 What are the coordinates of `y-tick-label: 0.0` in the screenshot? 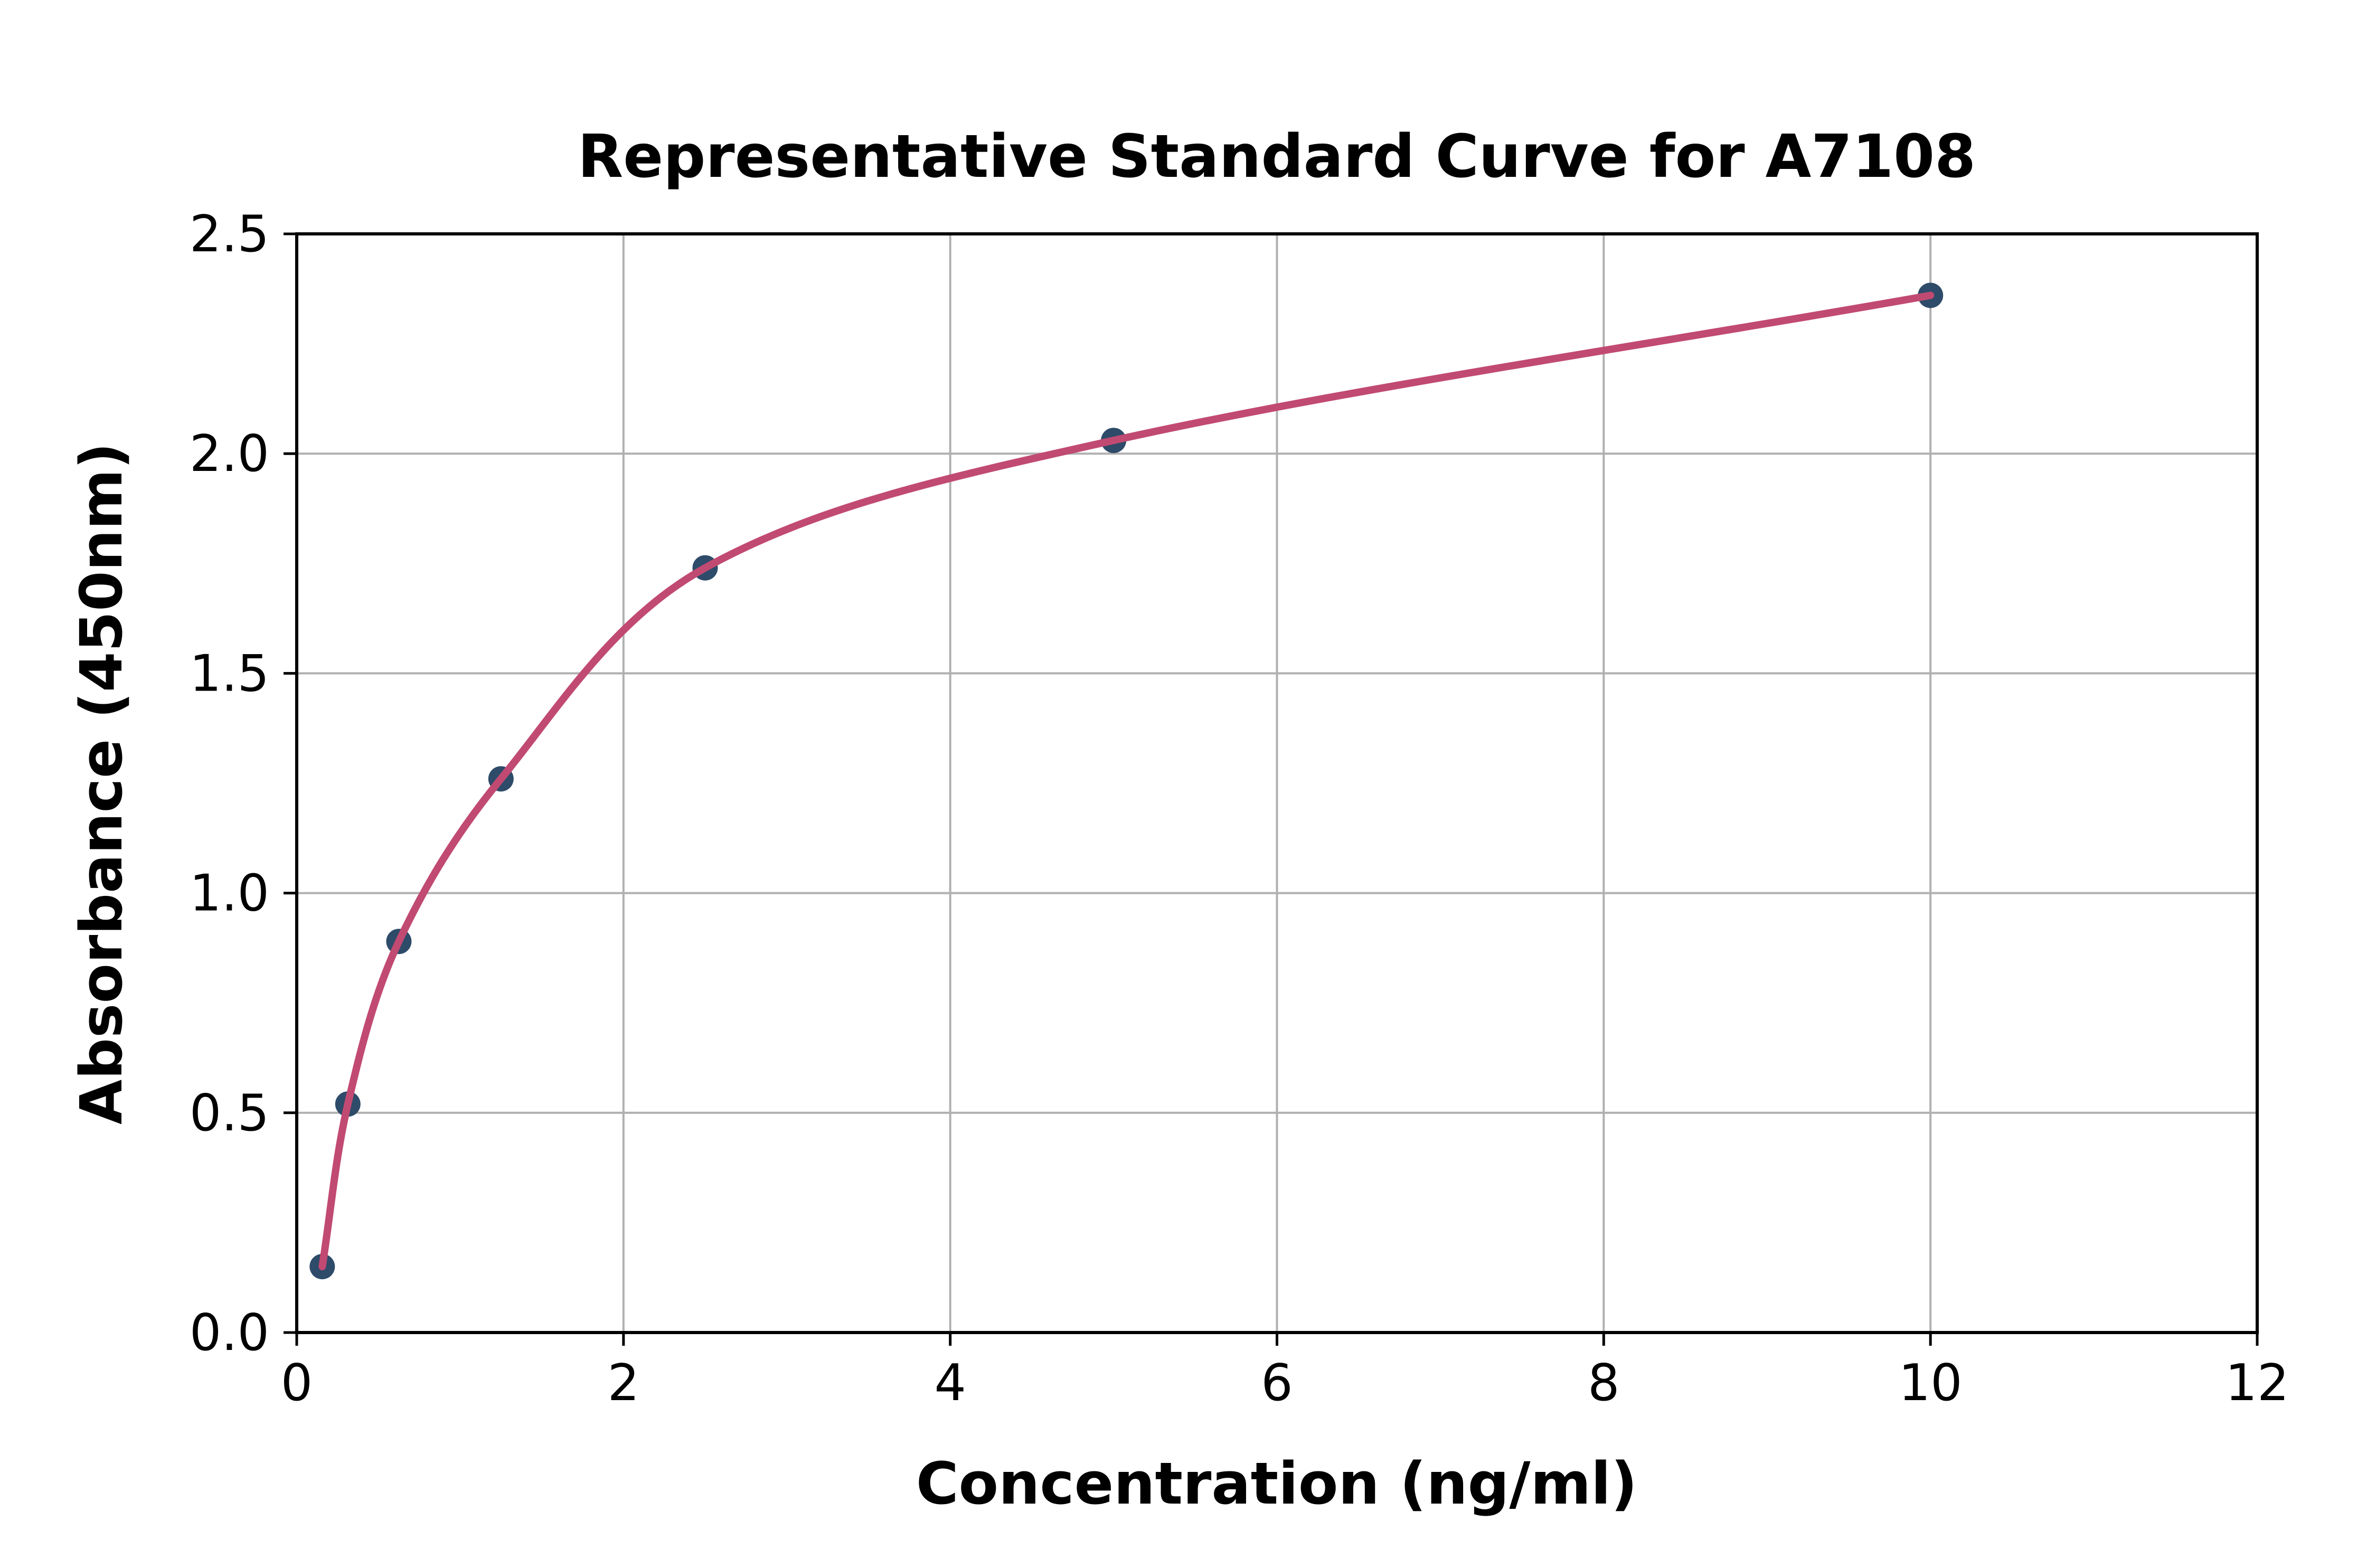 It's located at (230, 1333).